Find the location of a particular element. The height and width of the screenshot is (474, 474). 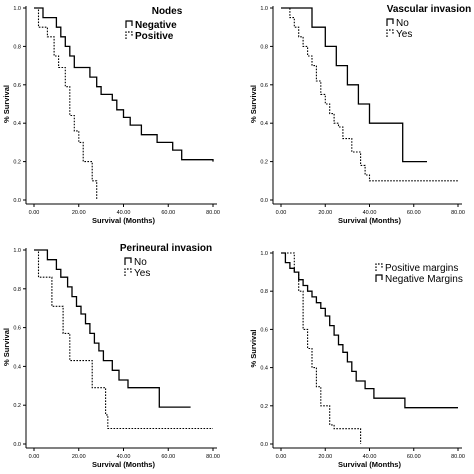

legend-label: Positive is located at coordinates (154, 36).